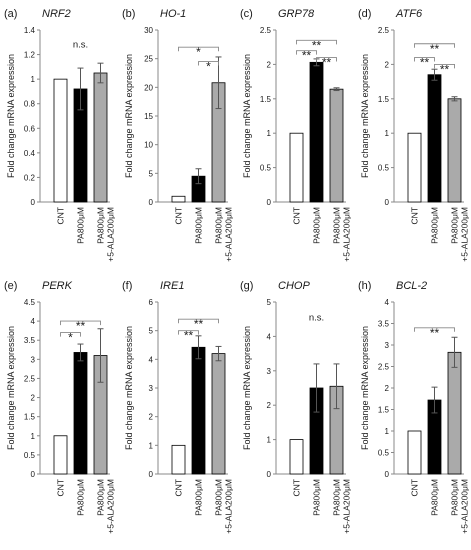  What do you see at coordinates (296, 14) in the screenshot?
I see `gene-title: GRP78` at bounding box center [296, 14].